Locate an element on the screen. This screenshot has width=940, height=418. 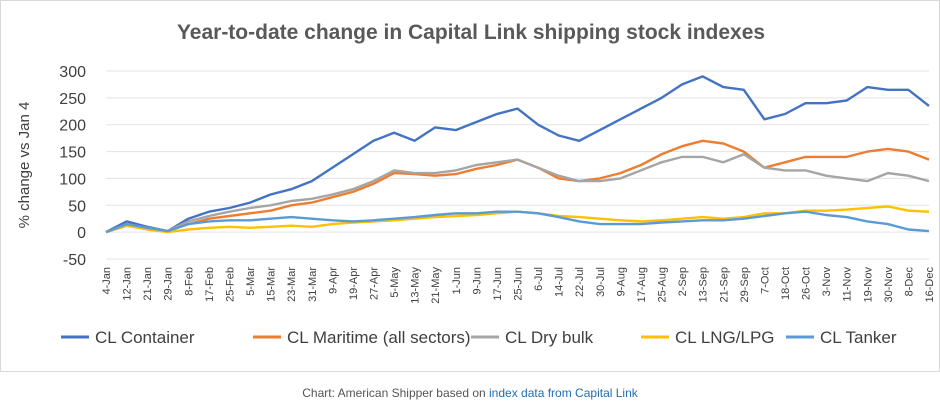
x-tick-label: 14-Jul is located at coordinates (560, 282).